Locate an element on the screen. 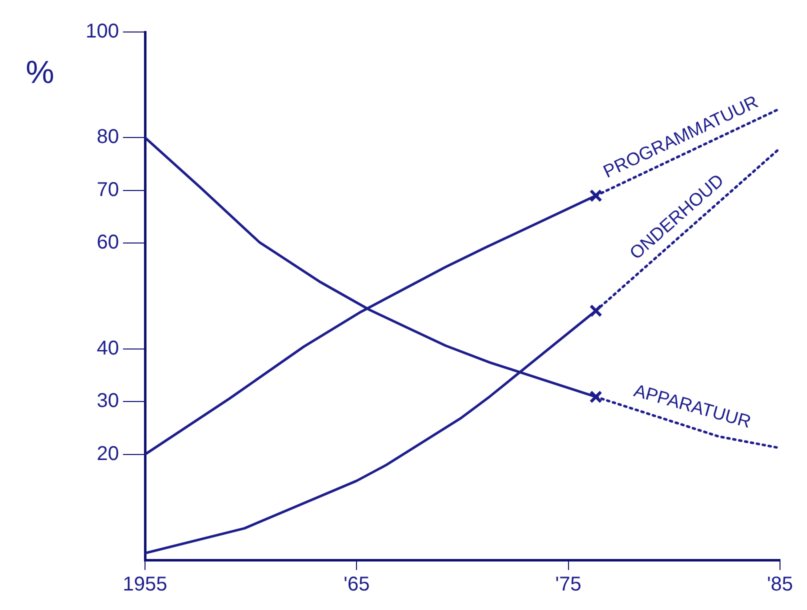  y-tick-label: 40 is located at coordinates (107, 348).